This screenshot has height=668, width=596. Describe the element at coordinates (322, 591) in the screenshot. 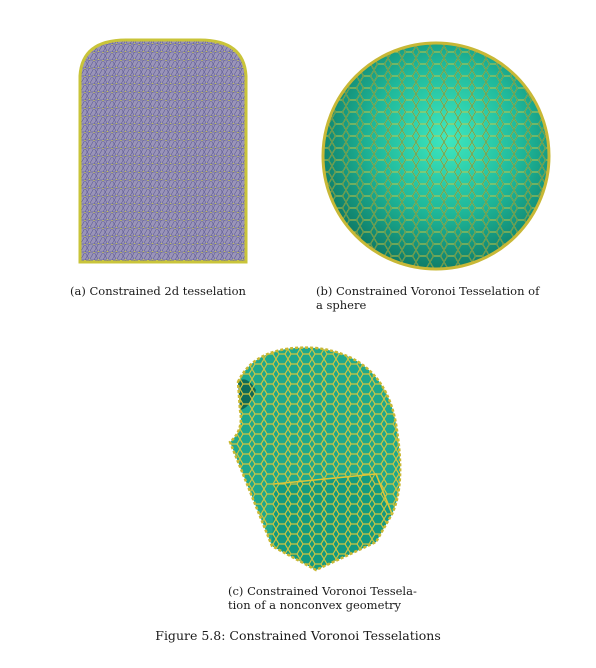

I see `subfigure-c-caption-line1: (c) Constrained Voronoi Tessela-` at that location.